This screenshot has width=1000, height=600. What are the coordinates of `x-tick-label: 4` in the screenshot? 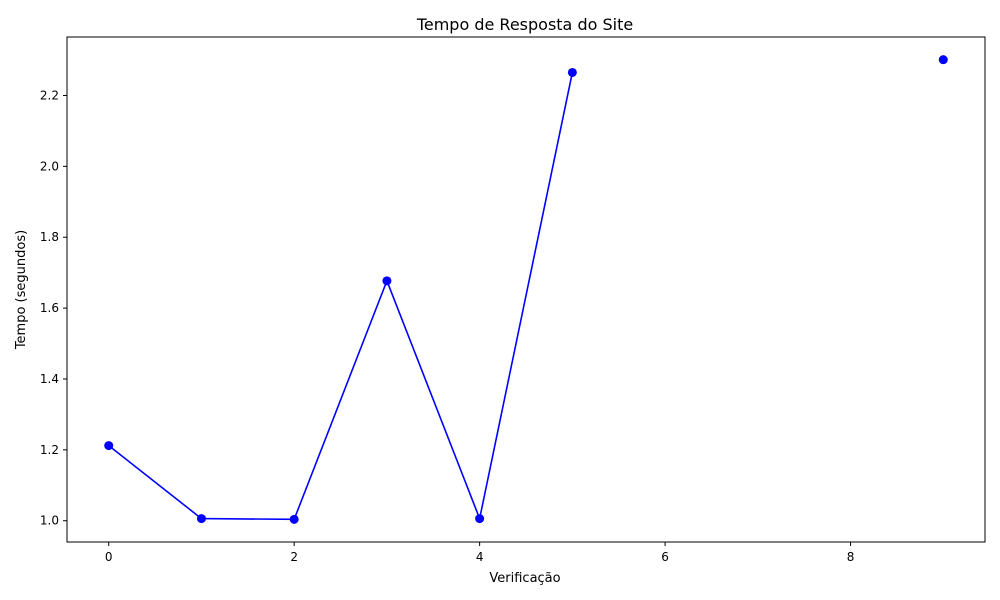 It's located at (480, 557).